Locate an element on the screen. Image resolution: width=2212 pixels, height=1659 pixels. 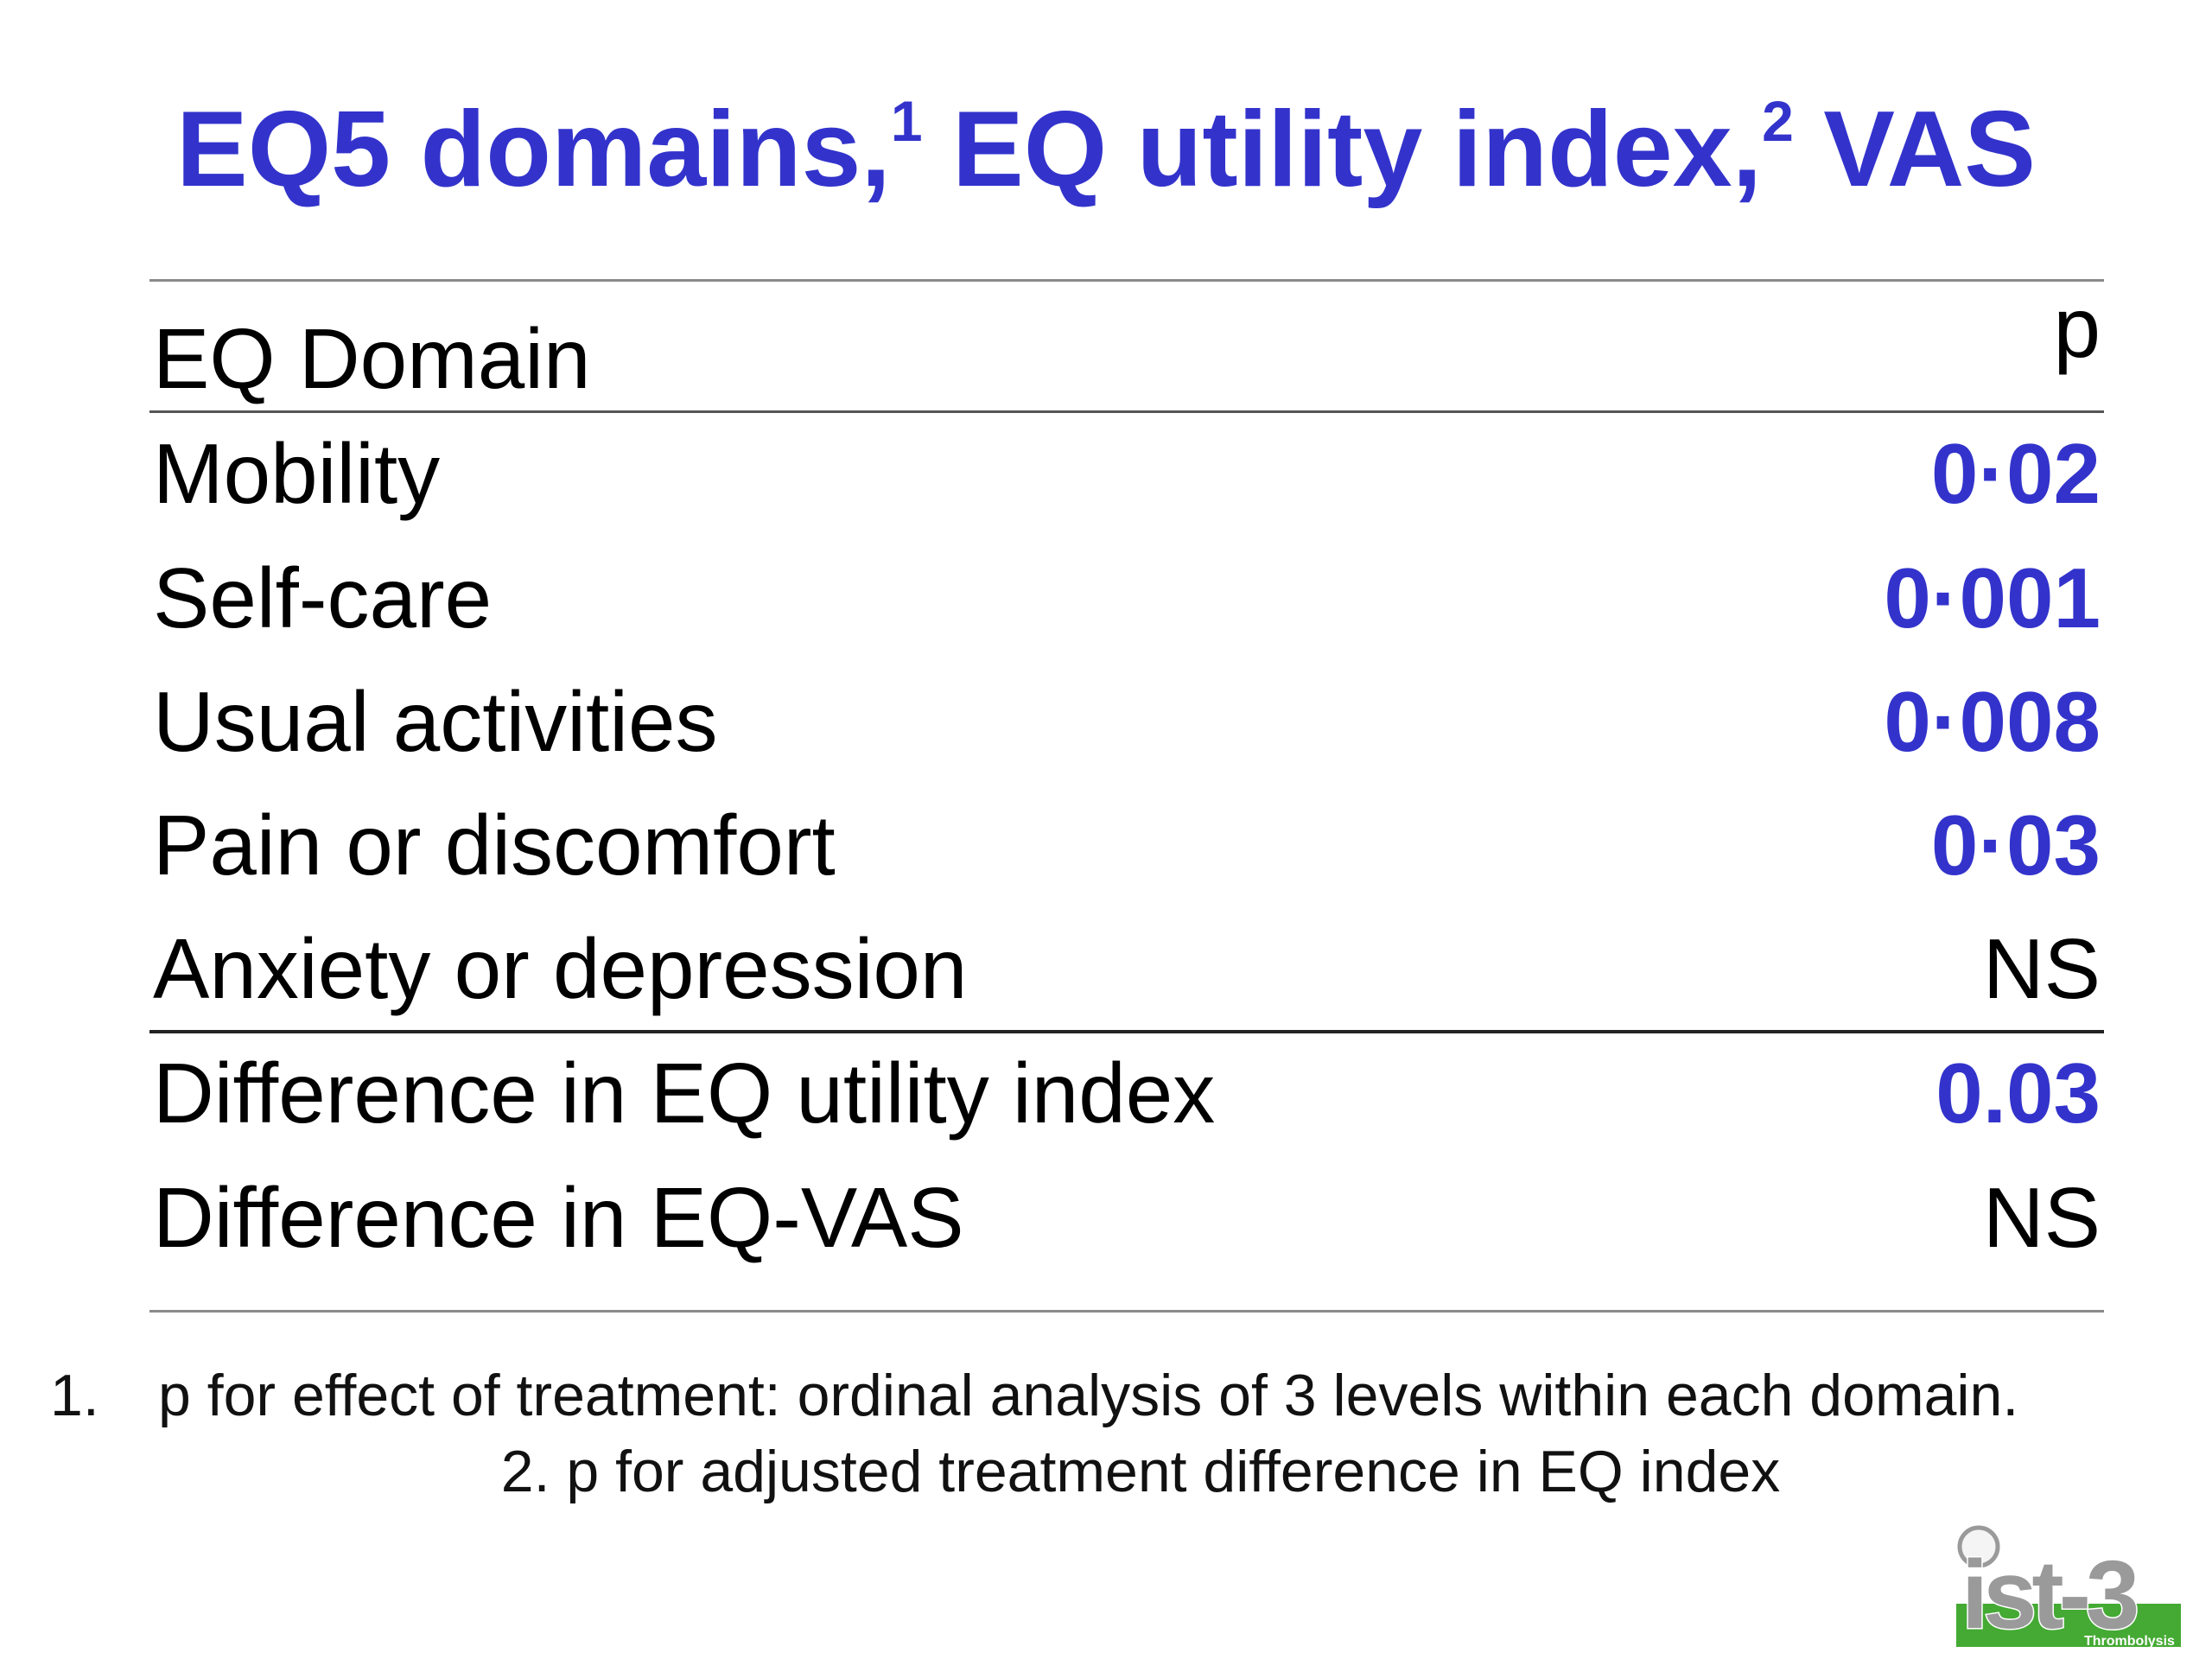
table-bottom-rule is located at coordinates (1126, 1311).